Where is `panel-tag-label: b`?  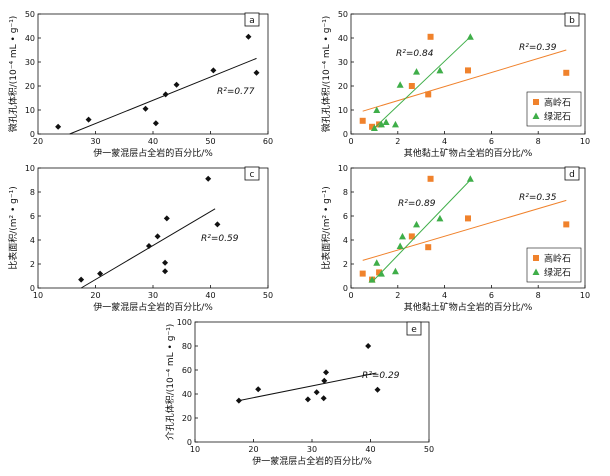 panel-tag-label: b is located at coordinates (572, 21).